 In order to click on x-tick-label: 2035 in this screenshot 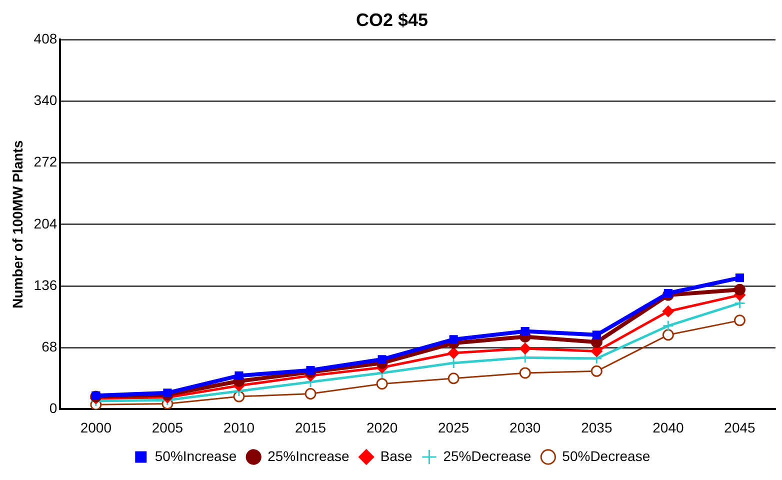, I will do `click(596, 427)`.